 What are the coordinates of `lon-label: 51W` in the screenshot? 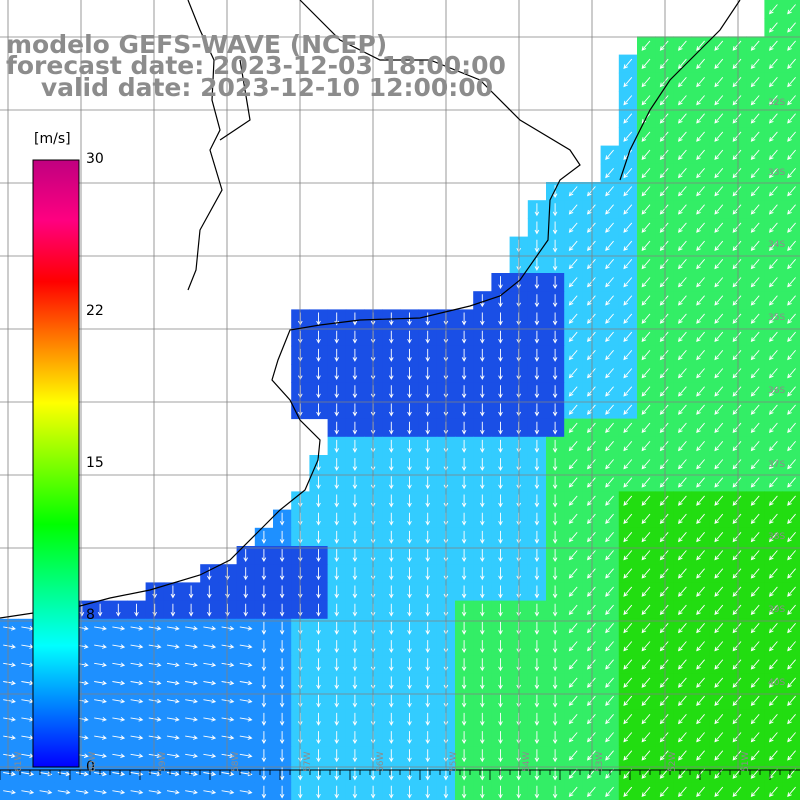 It's located at (746, 761).